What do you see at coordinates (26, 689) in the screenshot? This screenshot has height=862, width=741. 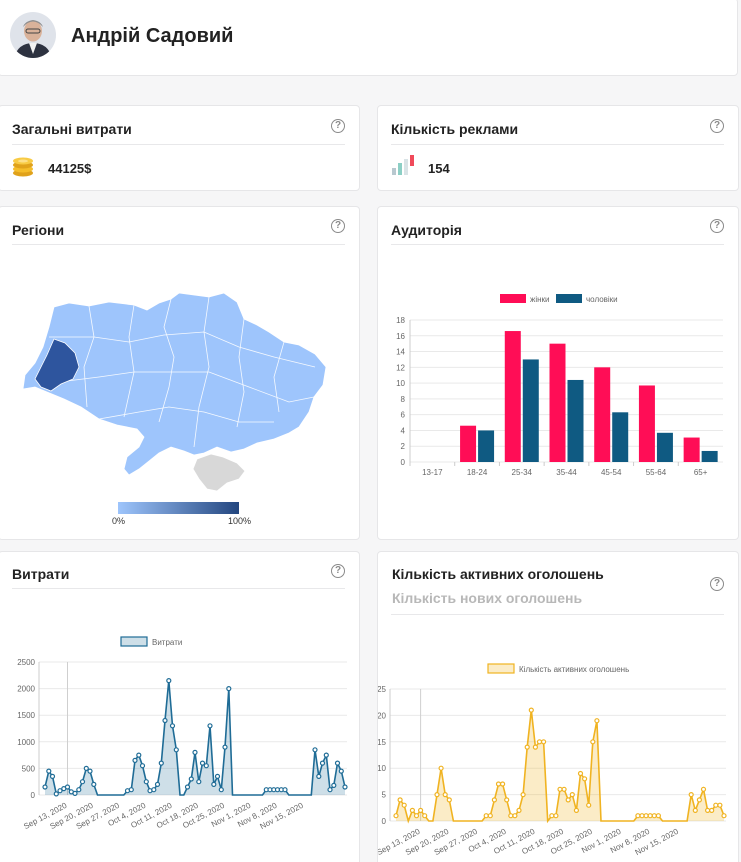 I see `y-tick-label: 2000` at bounding box center [26, 689].